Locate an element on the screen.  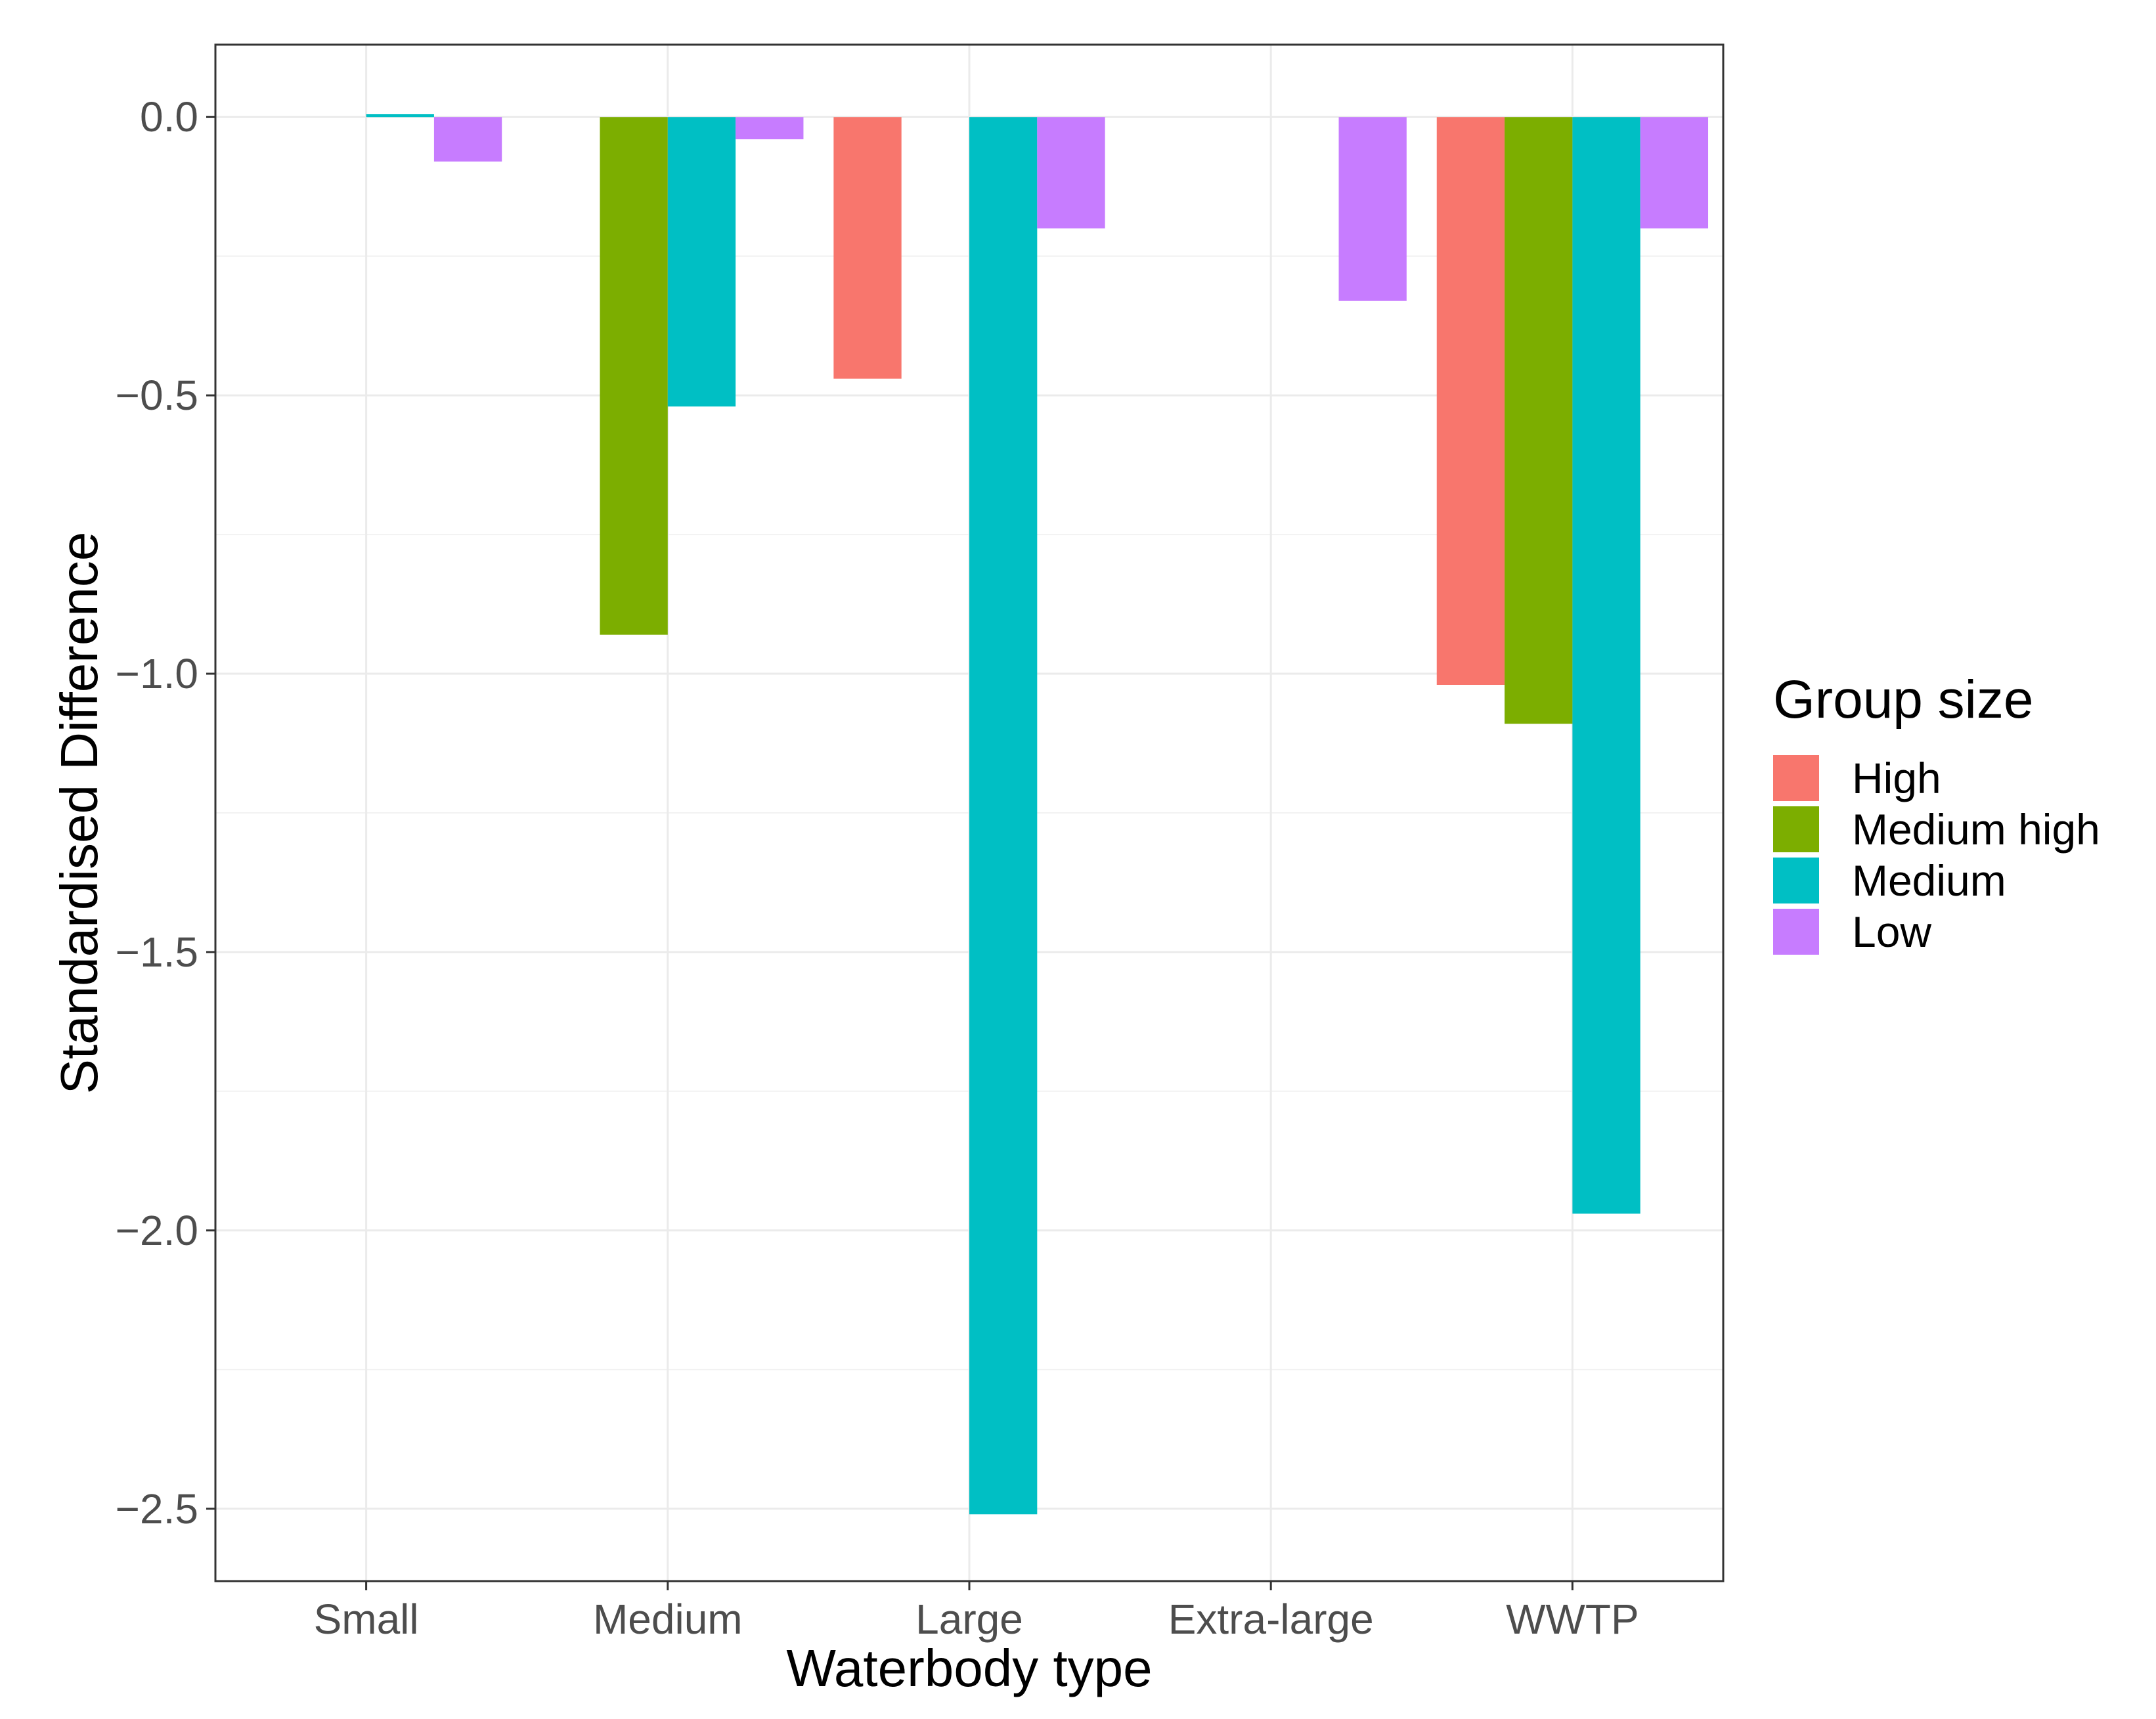
x-tick-label: WWTP is located at coordinates (1572, 1619).